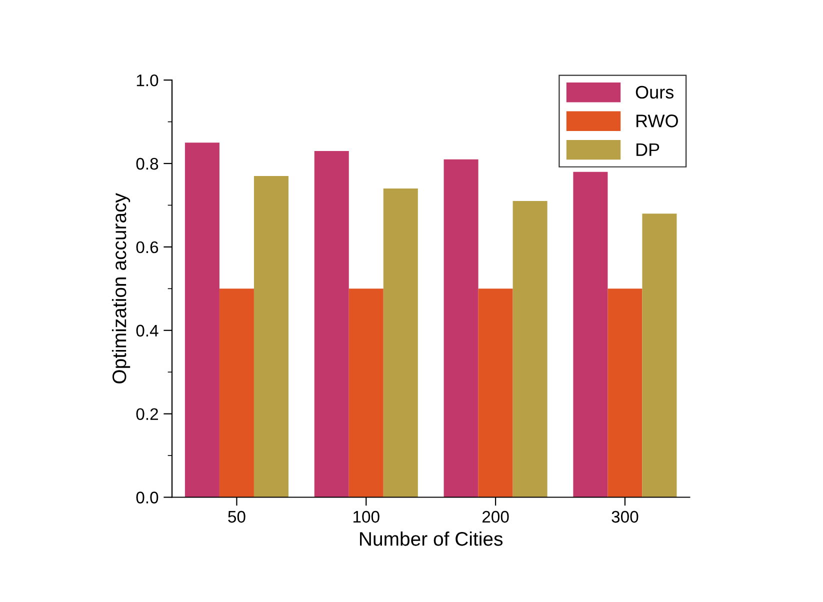 The image size is (823, 602). What do you see at coordinates (147, 498) in the screenshot?
I see `y-tick-label: 0.0` at bounding box center [147, 498].